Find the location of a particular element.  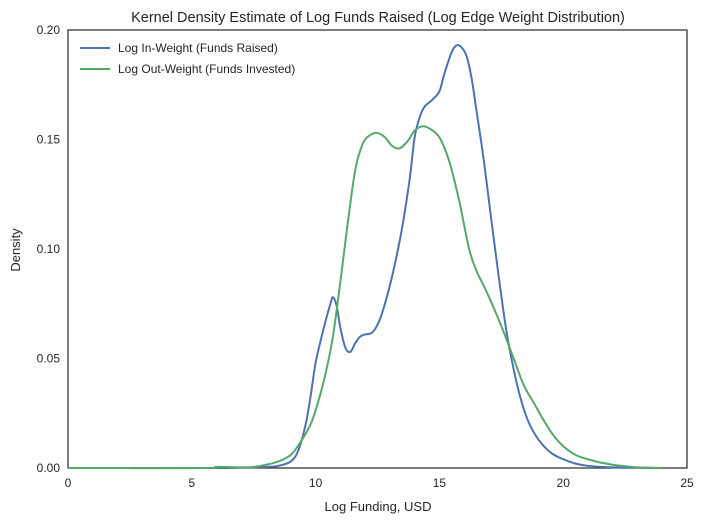

y-tick-label: 0.10 is located at coordinates (49, 249).